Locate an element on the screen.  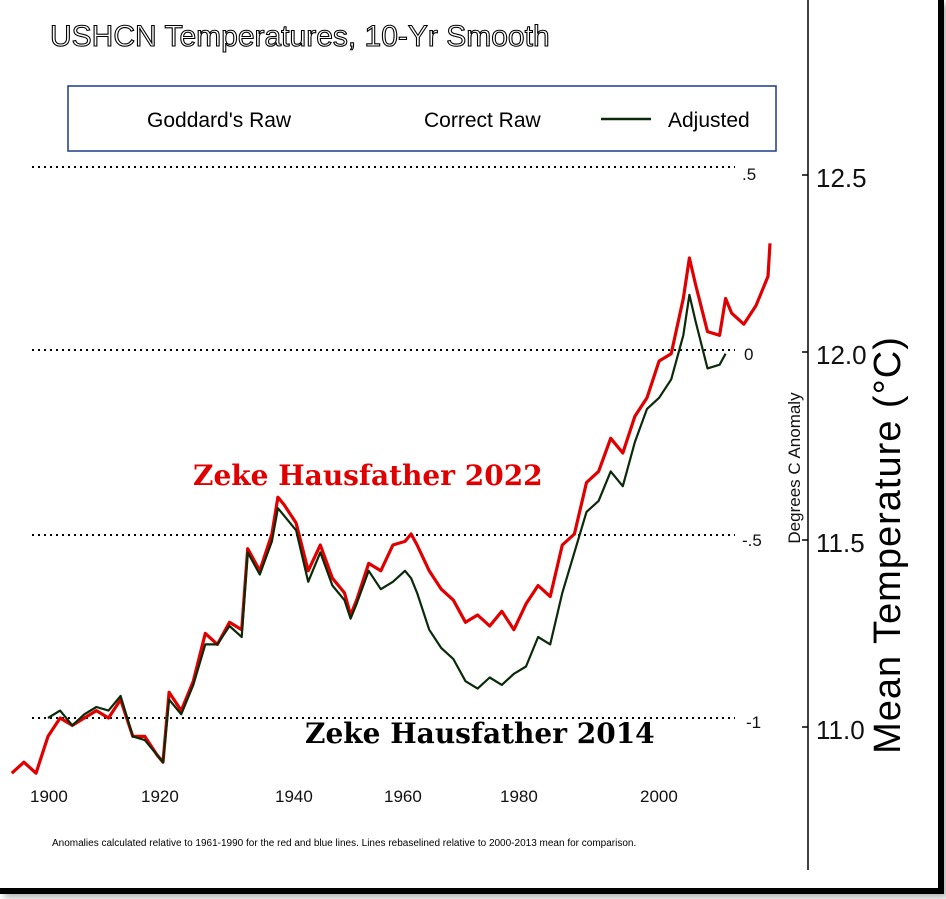
ytick-neg-1: -1 is located at coordinates (753, 722).